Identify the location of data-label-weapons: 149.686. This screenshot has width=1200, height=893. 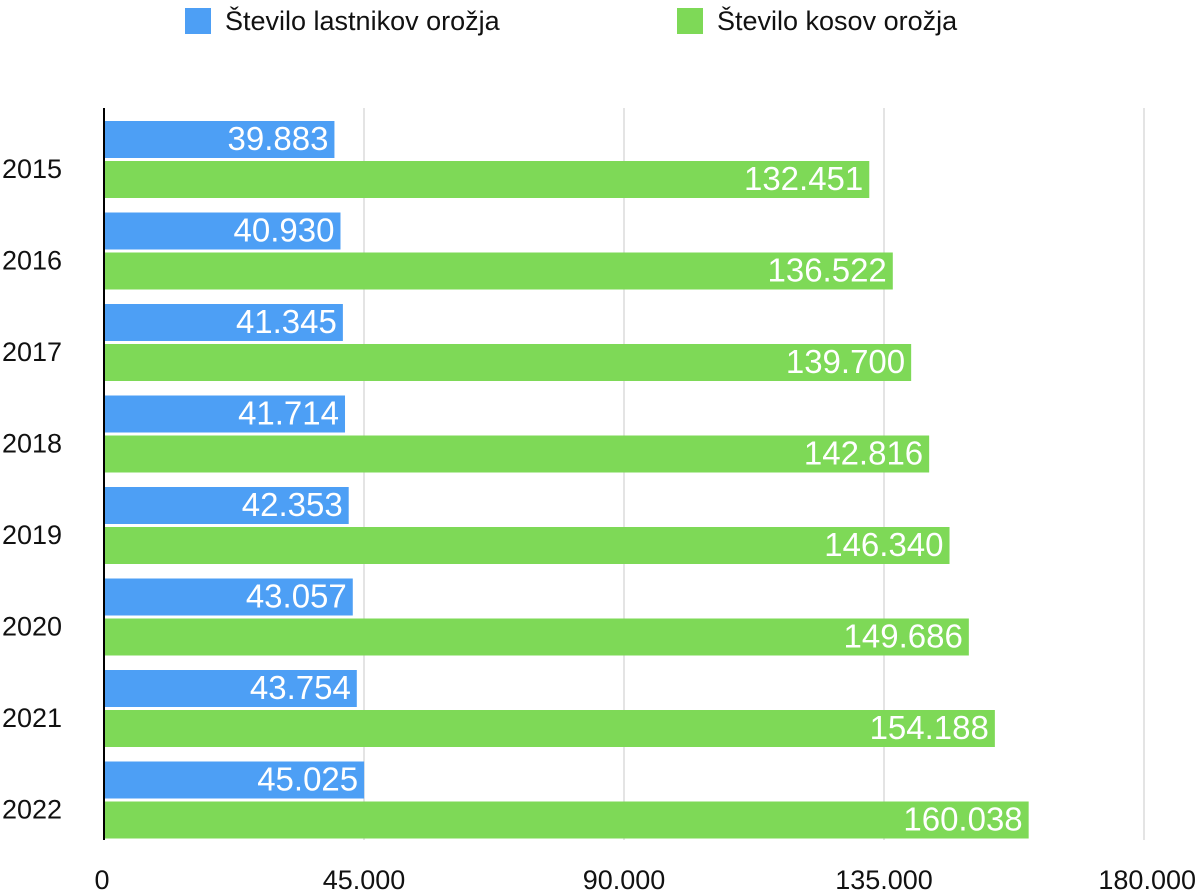
(903, 636).